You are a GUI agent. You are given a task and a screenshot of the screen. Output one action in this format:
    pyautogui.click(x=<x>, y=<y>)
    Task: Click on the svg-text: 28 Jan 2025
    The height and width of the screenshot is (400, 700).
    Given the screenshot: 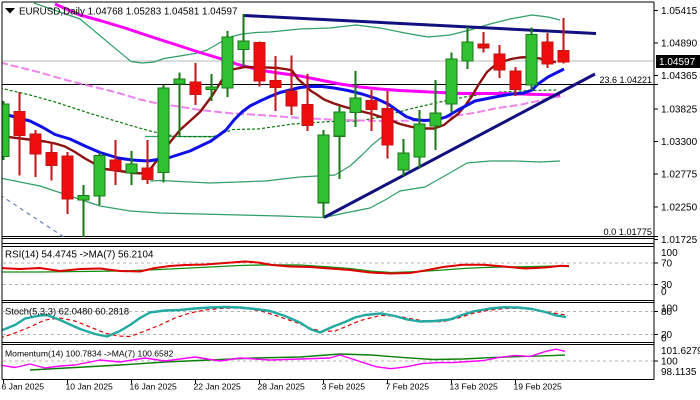 What is the action you would take?
    pyautogui.click(x=282, y=387)
    